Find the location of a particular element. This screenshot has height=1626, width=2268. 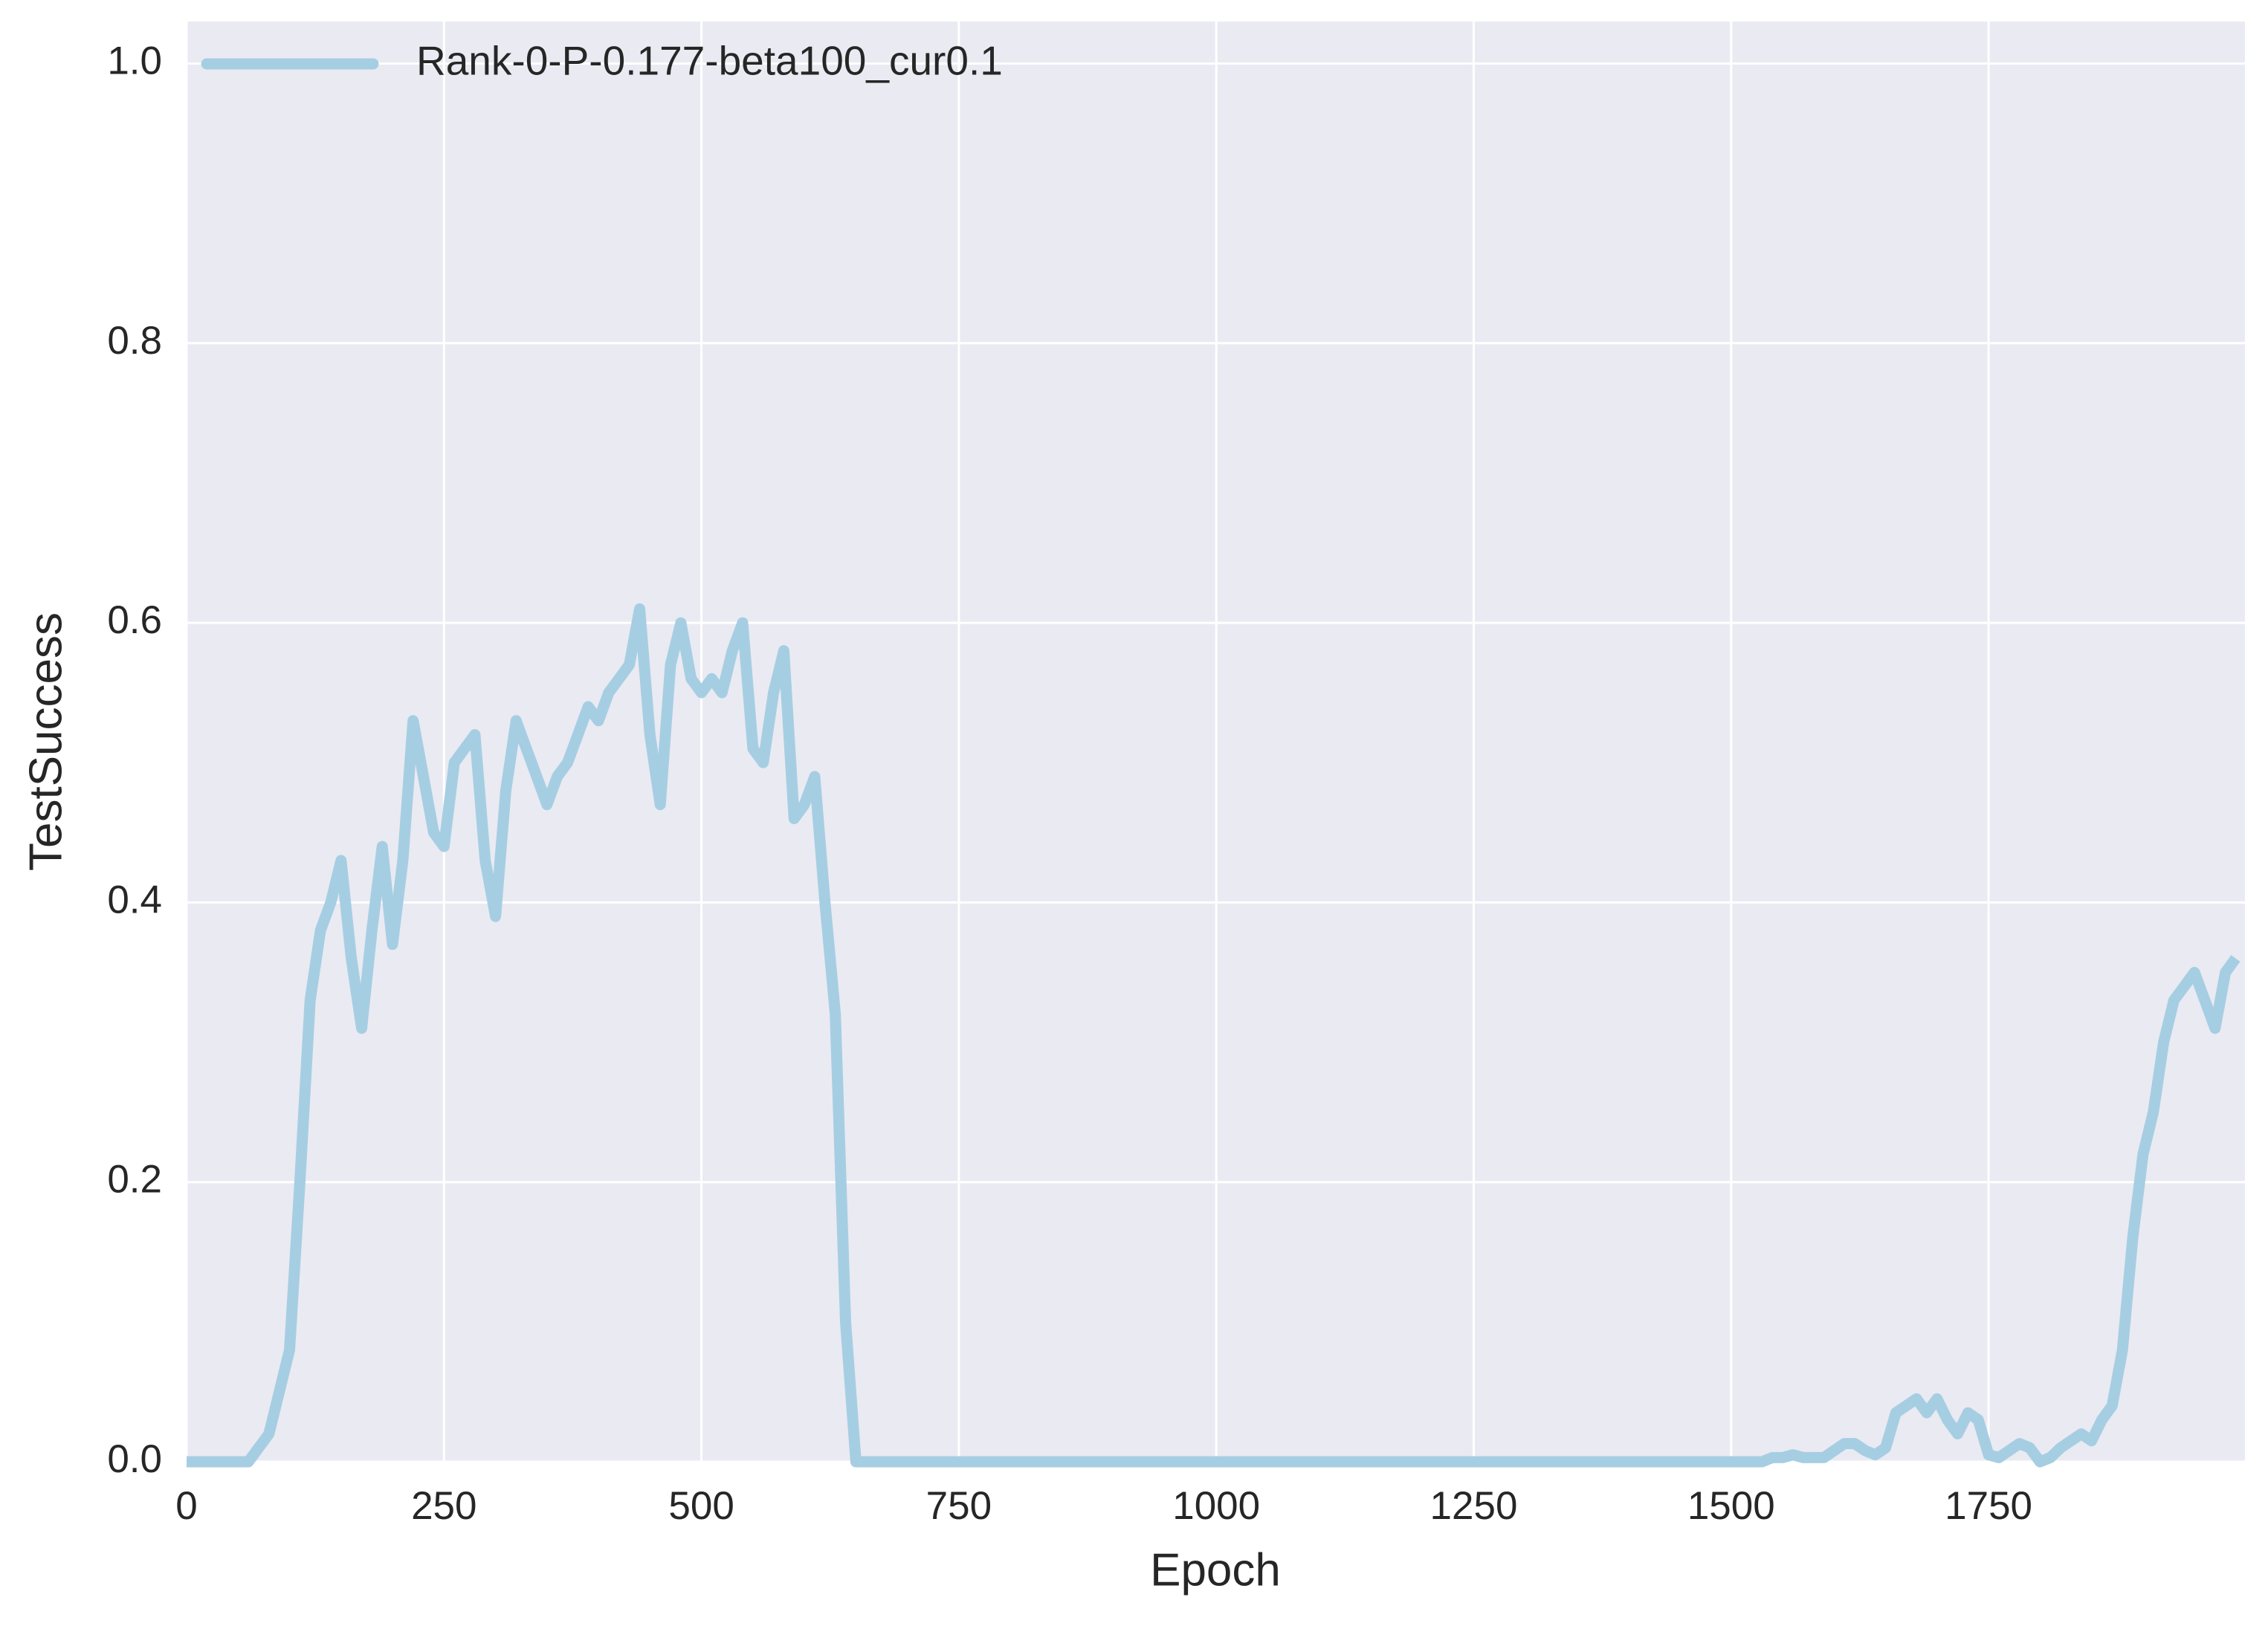

y-axis-label: TestSuccess is located at coordinates (46, 741).